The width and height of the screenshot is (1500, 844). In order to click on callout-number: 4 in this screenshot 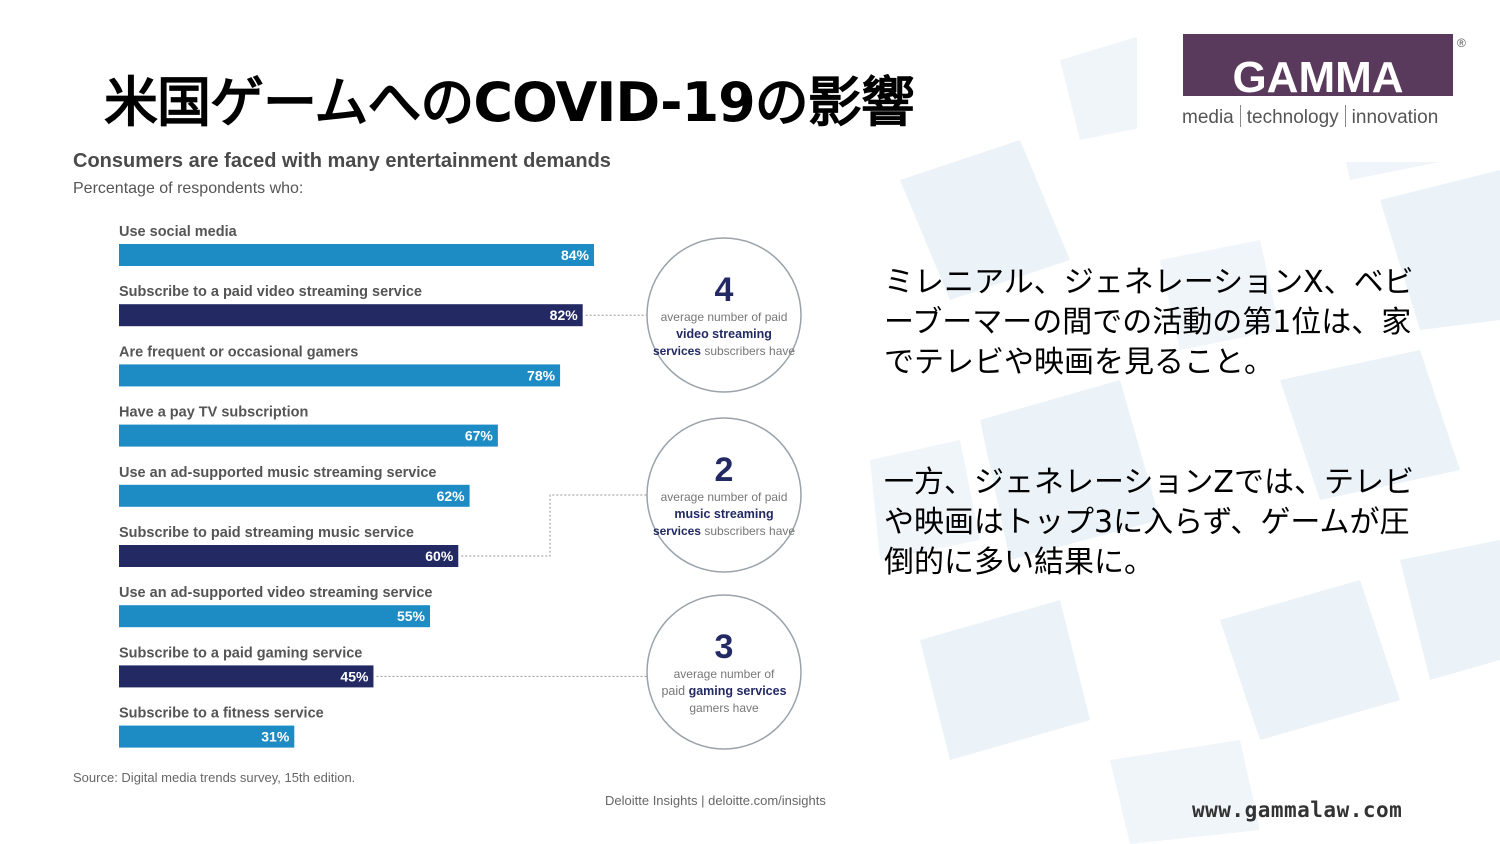, I will do `click(724, 290)`.